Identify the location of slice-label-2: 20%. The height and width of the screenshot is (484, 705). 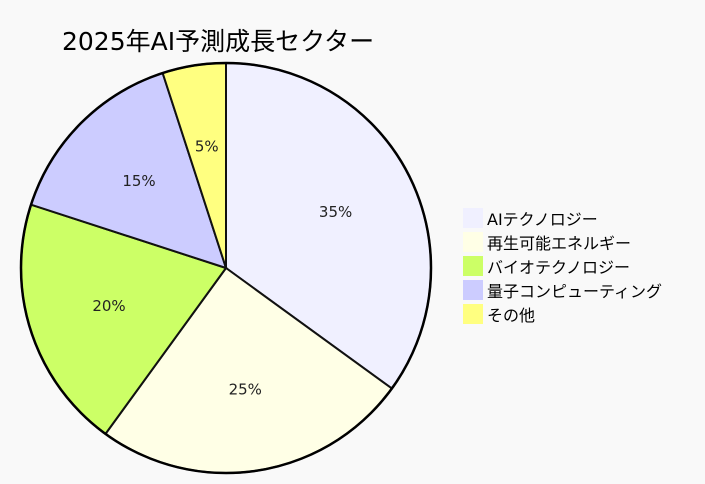
(108, 306).